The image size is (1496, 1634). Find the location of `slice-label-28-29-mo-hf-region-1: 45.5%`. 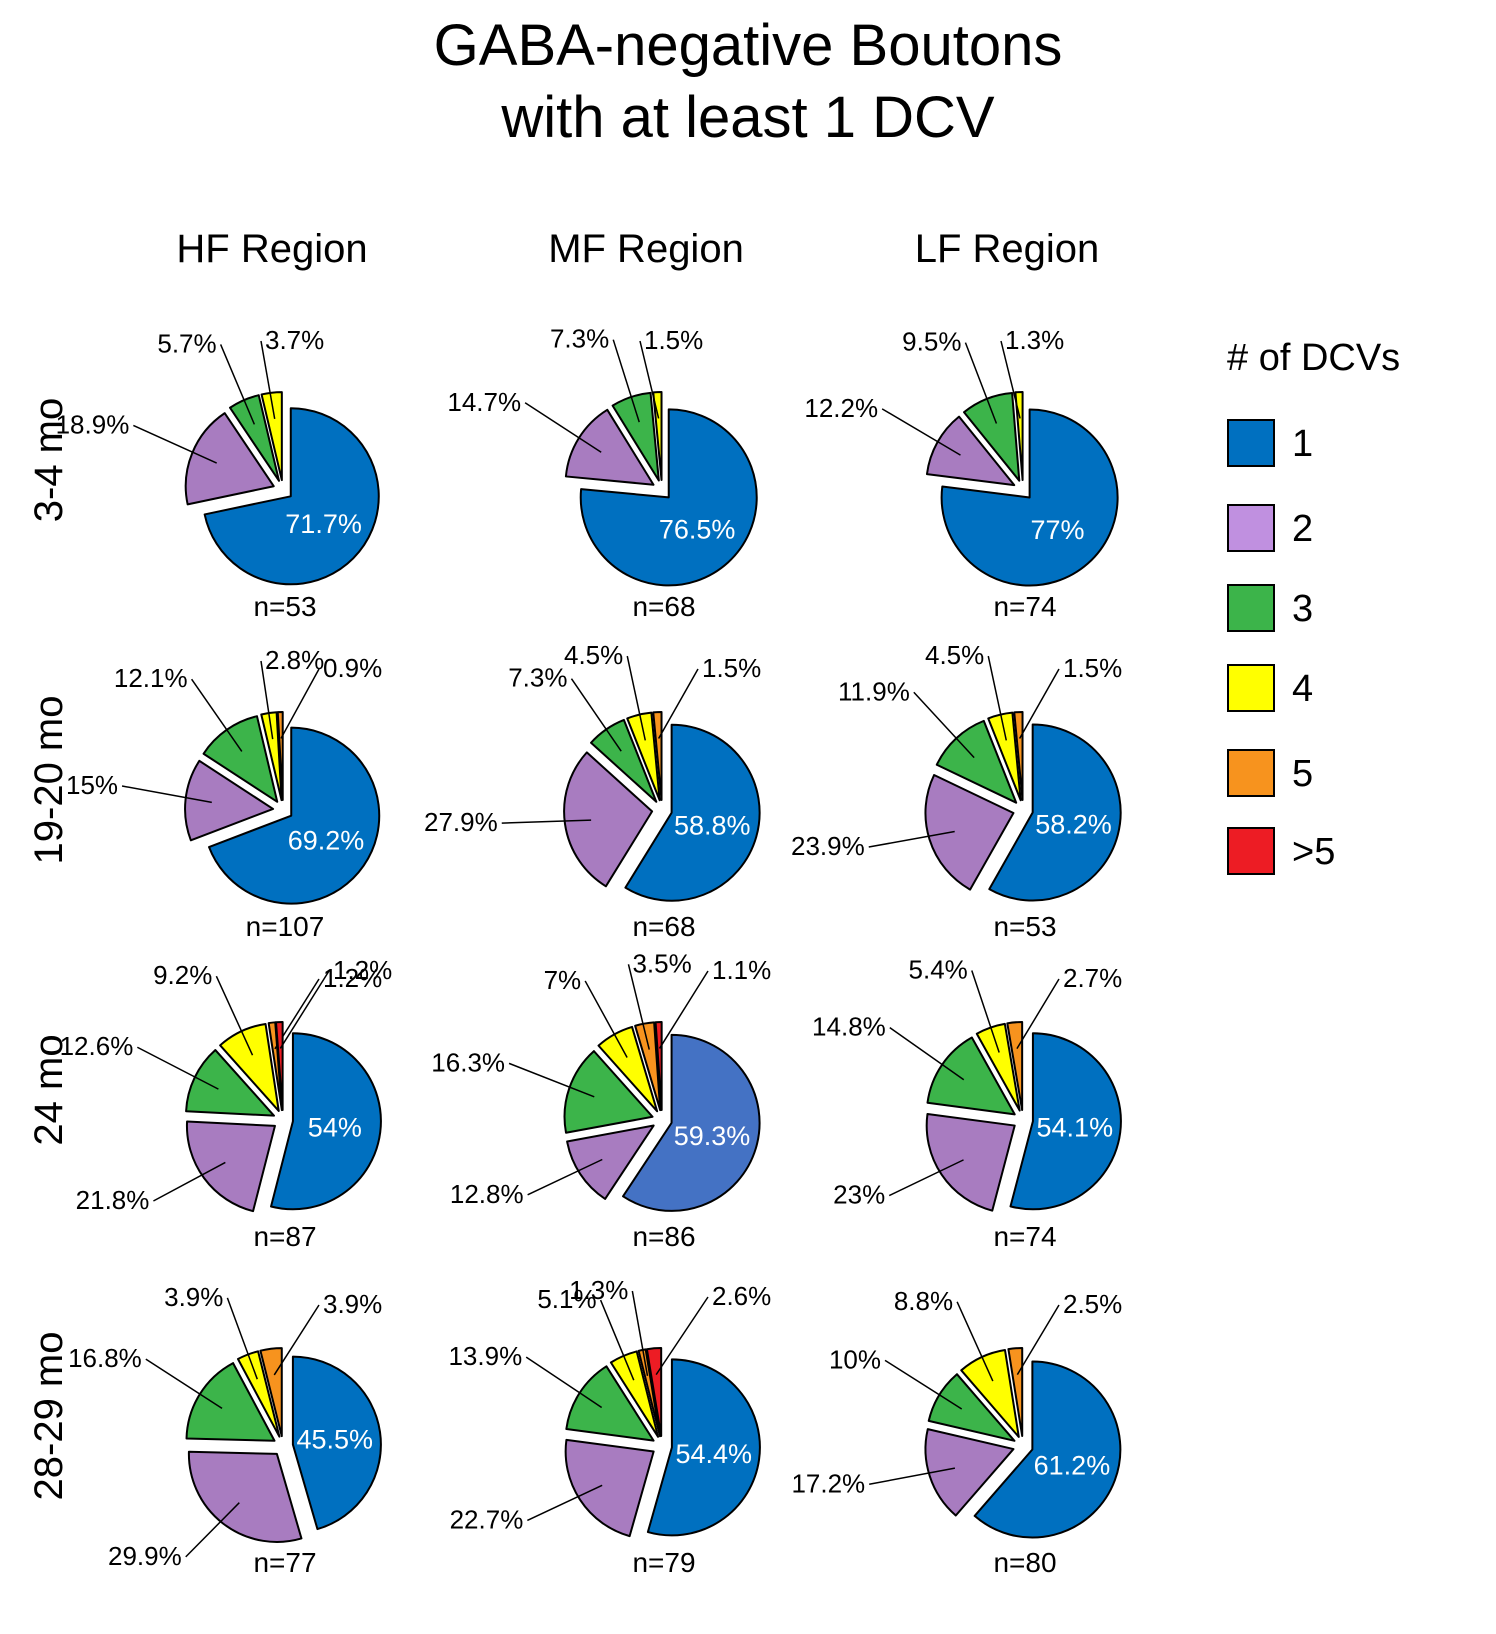

slice-label-28-29-mo-hf-region-1: 45.5% is located at coordinates (334, 1440).